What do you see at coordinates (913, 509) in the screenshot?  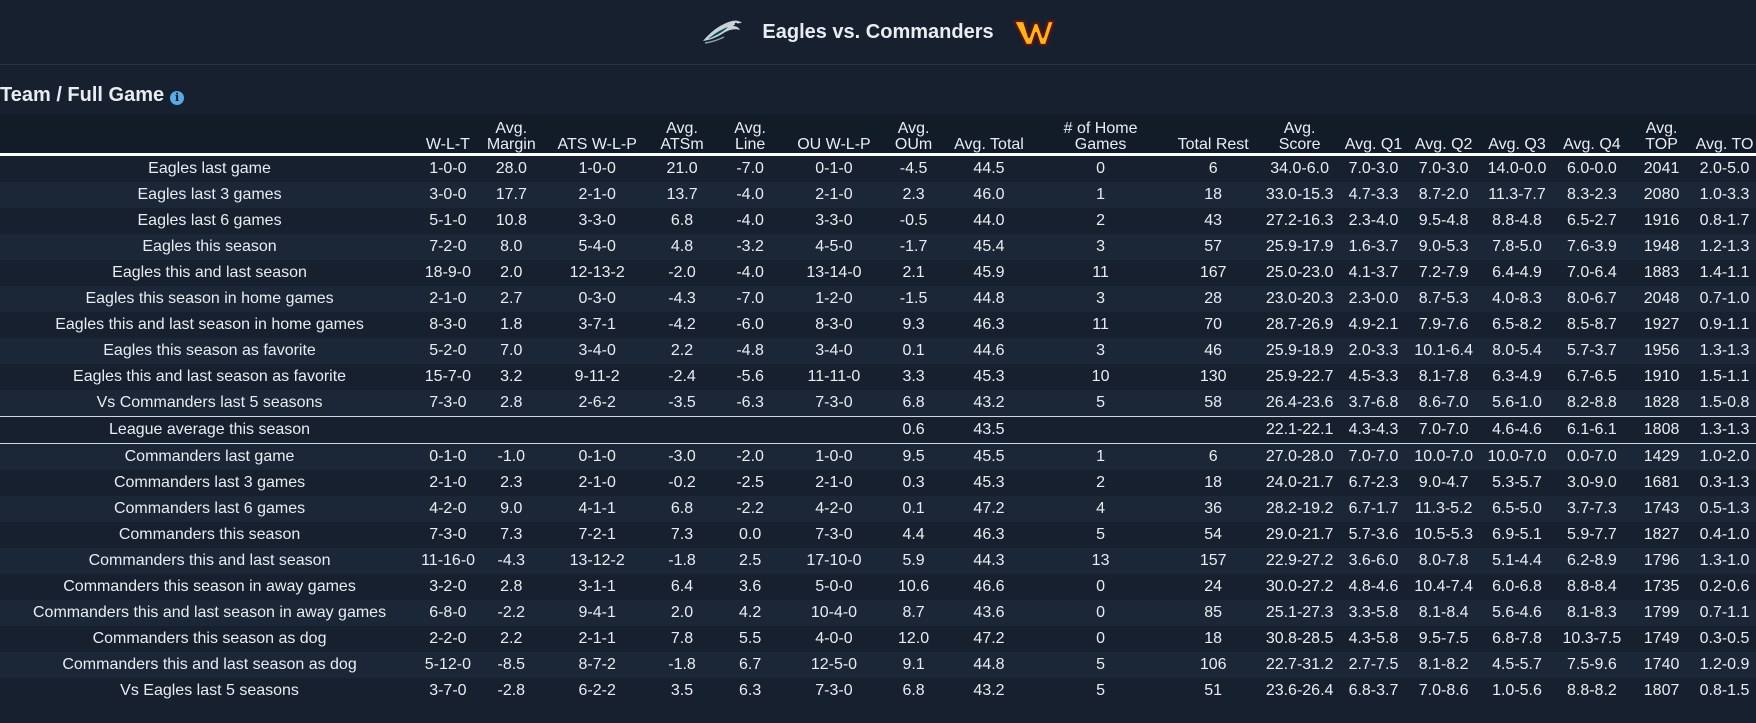 I see `table-cell: 0.1` at bounding box center [913, 509].